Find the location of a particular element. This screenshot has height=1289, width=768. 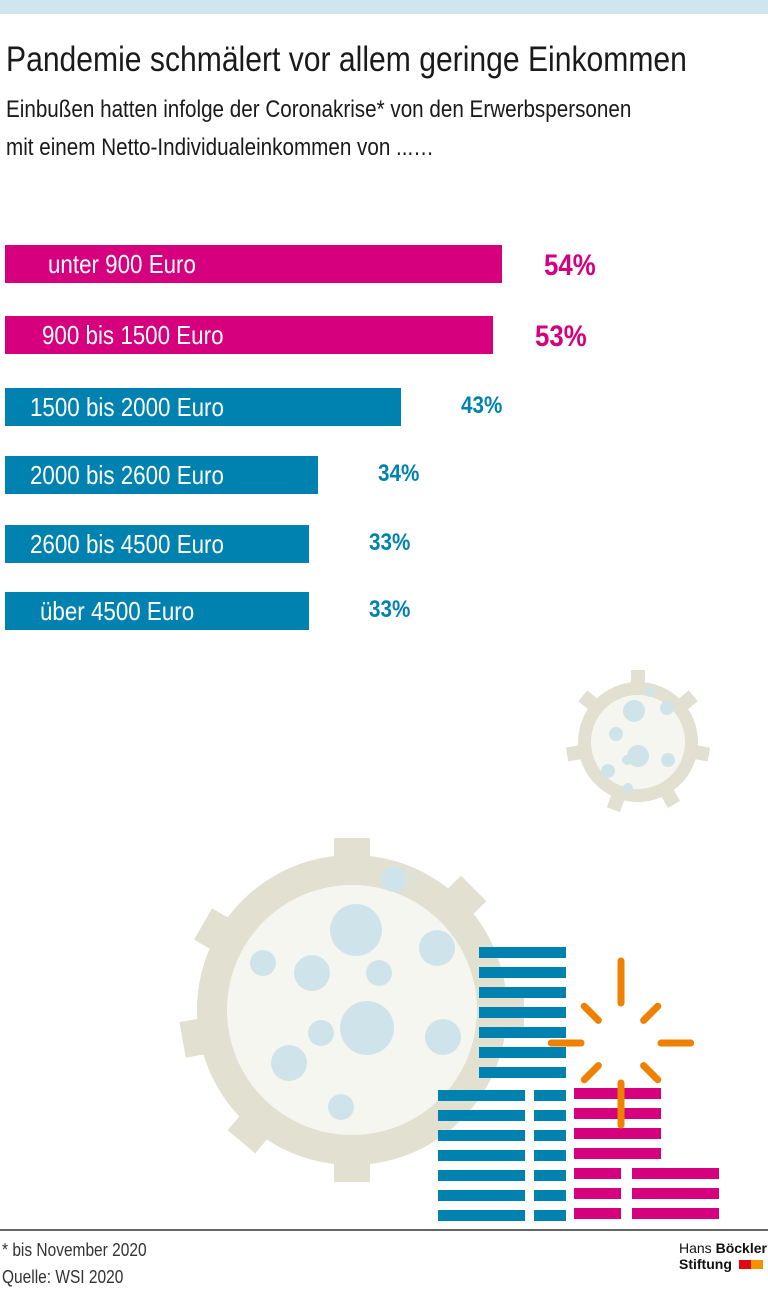

top-band is located at coordinates (384, 7).